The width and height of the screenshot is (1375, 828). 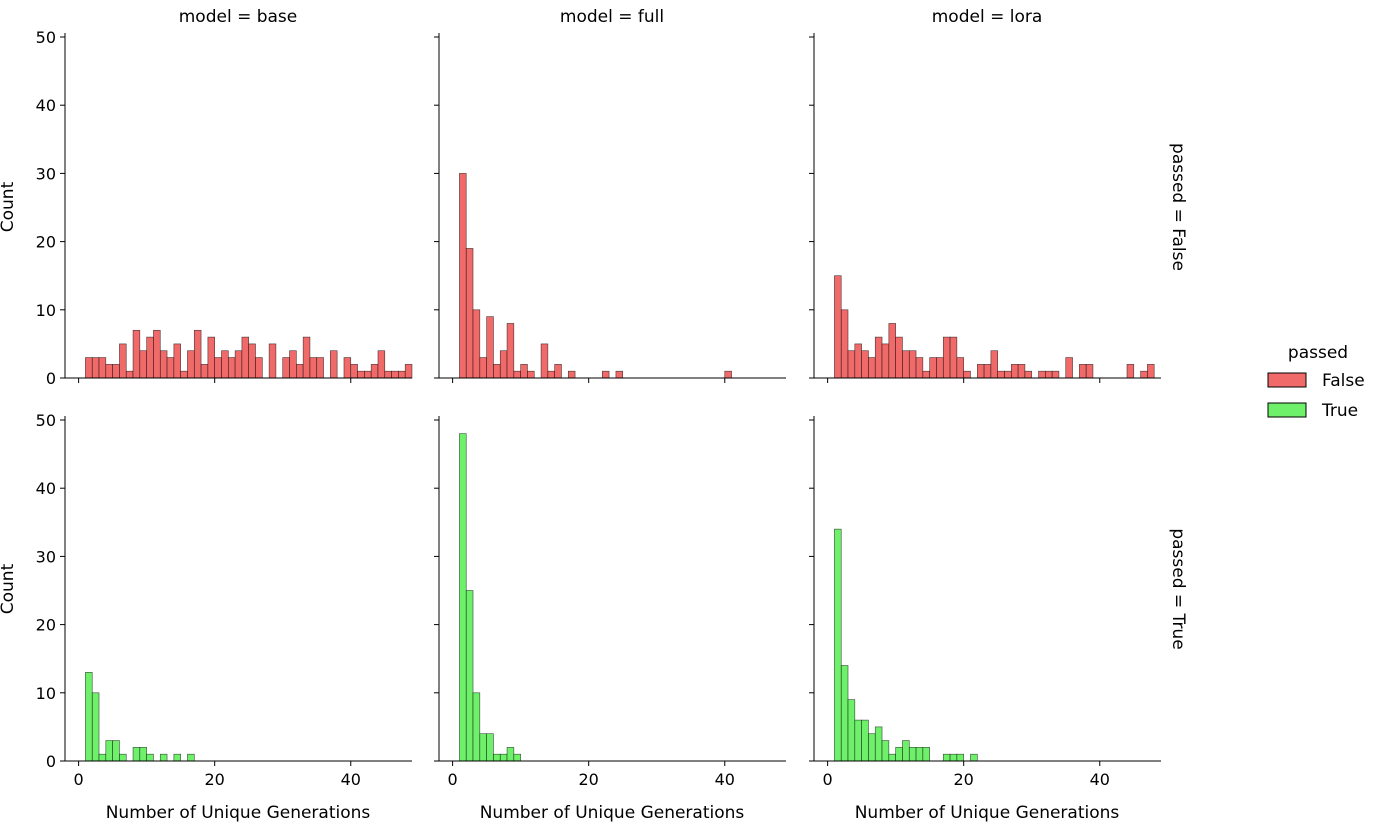 What do you see at coordinates (610, 208) in the screenshot?
I see `panel-full-passed-false` at bounding box center [610, 208].